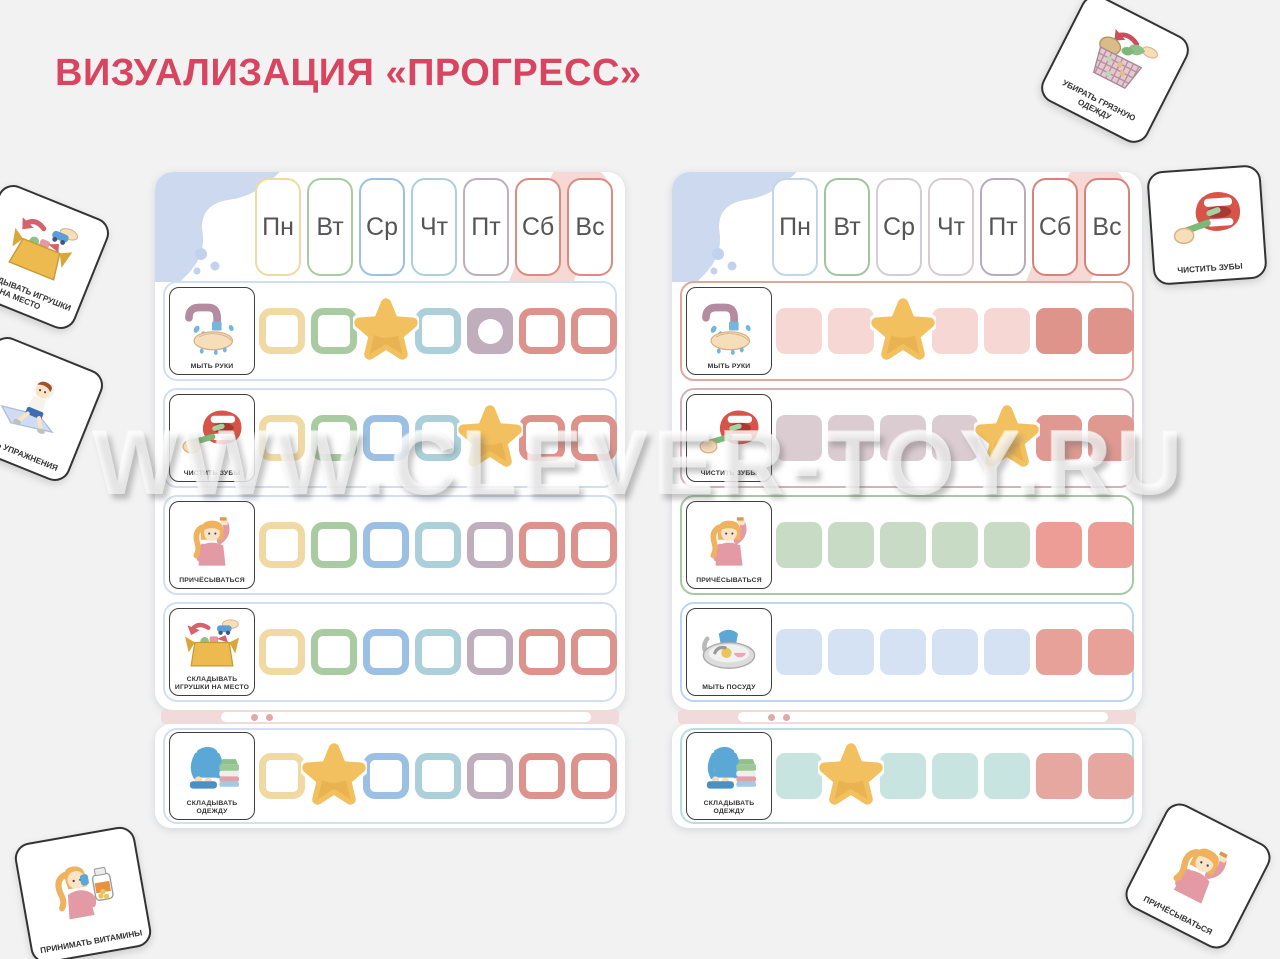 Image resolution: width=1280 pixels, height=959 pixels. I want to click on task-row: СКЛАДЫВАТЬ ОДЕЖДУ, so click(390, 776).